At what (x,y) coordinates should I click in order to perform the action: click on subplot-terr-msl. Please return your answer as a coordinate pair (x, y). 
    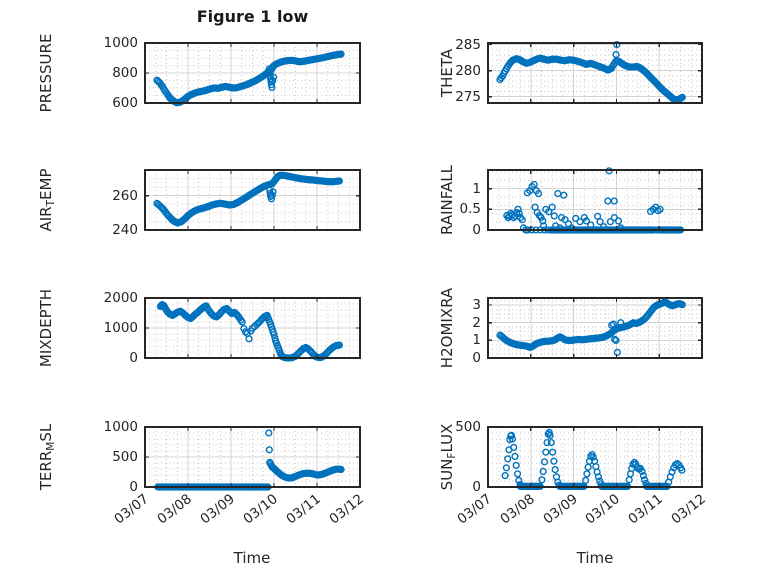
    Looking at the image, I should click on (252, 458).